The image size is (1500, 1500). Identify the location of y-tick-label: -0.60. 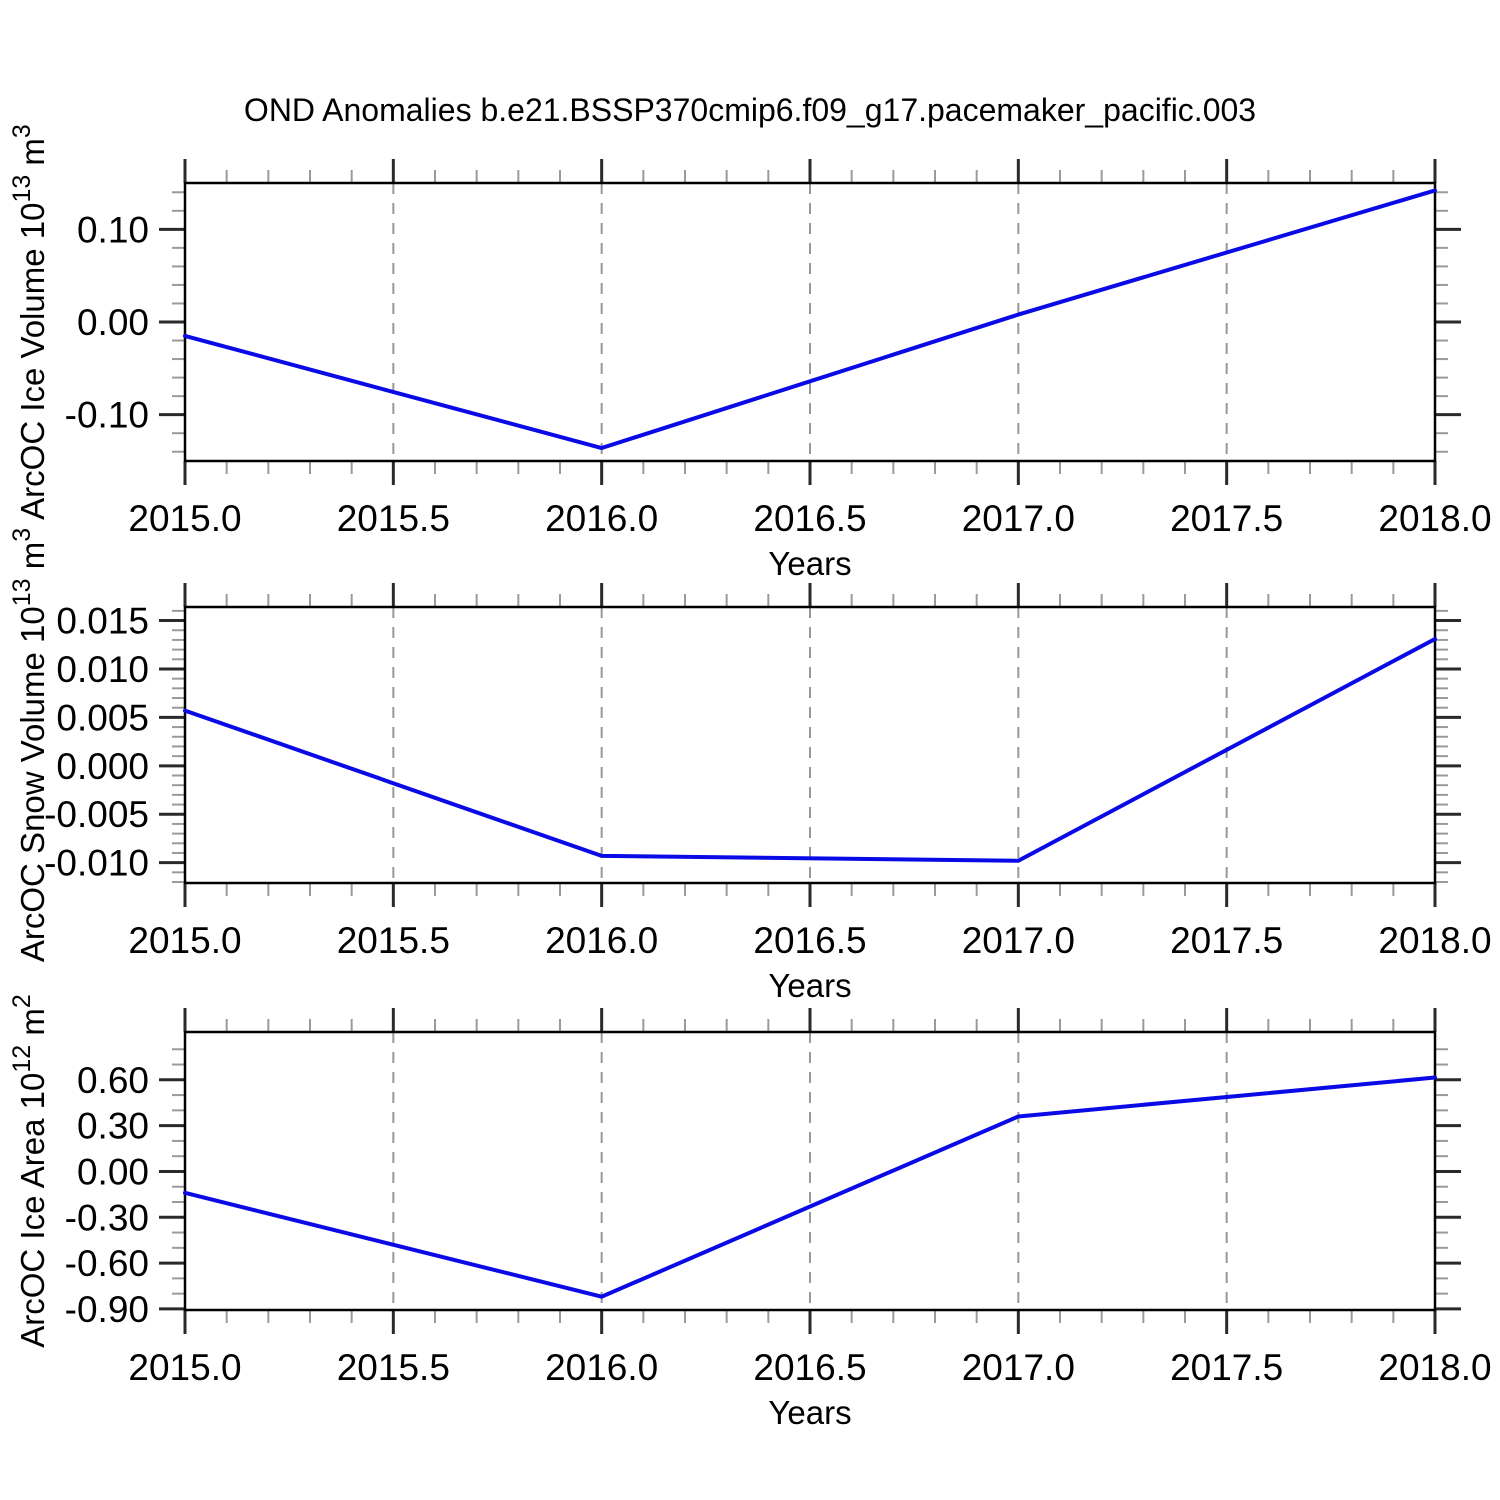
(107, 1263).